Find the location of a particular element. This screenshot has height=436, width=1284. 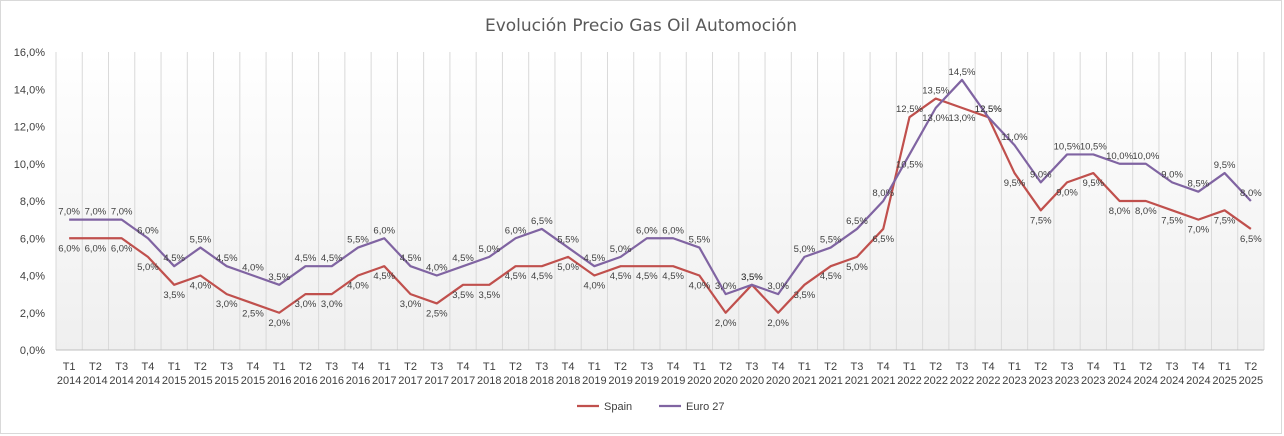

y-tick-label: 10,0% is located at coordinates (29, 165).